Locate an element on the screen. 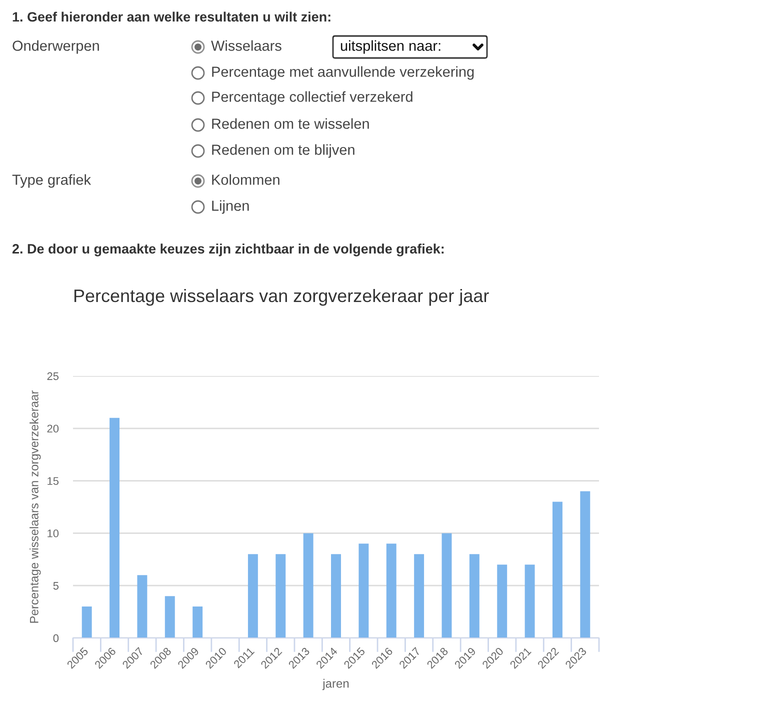 The height and width of the screenshot is (703, 781). text: Redenen om te blijven is located at coordinates (283, 151).